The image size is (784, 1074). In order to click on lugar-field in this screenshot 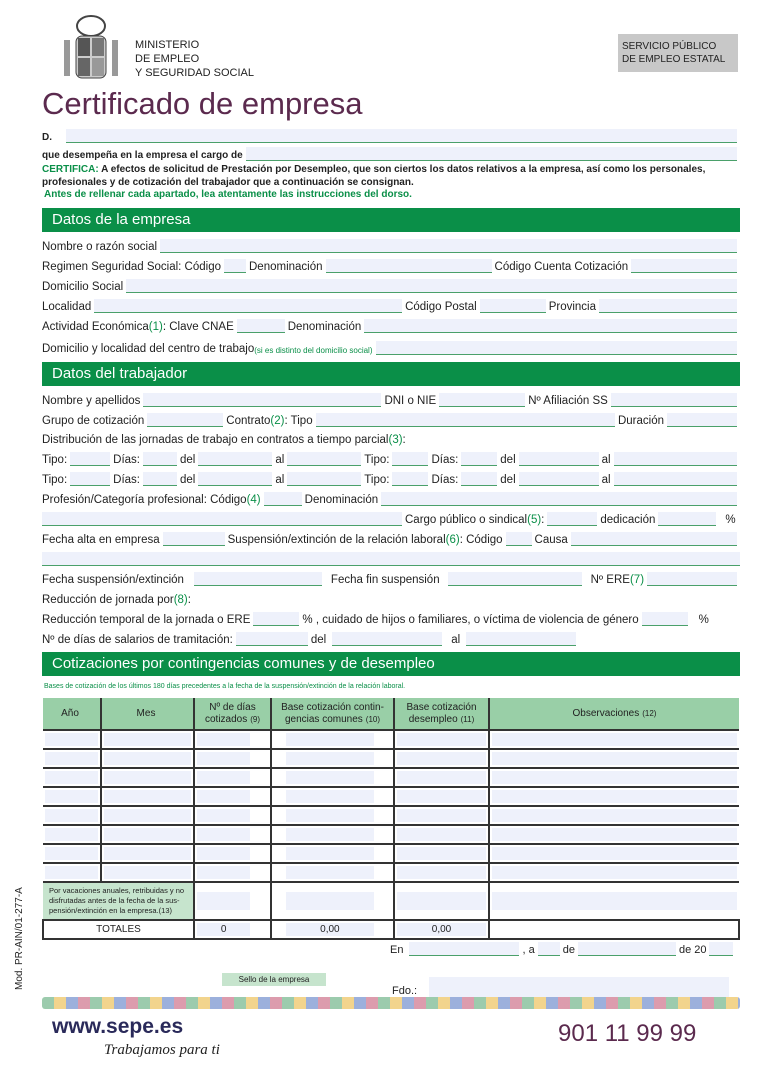, I will do `click(464, 949)`.